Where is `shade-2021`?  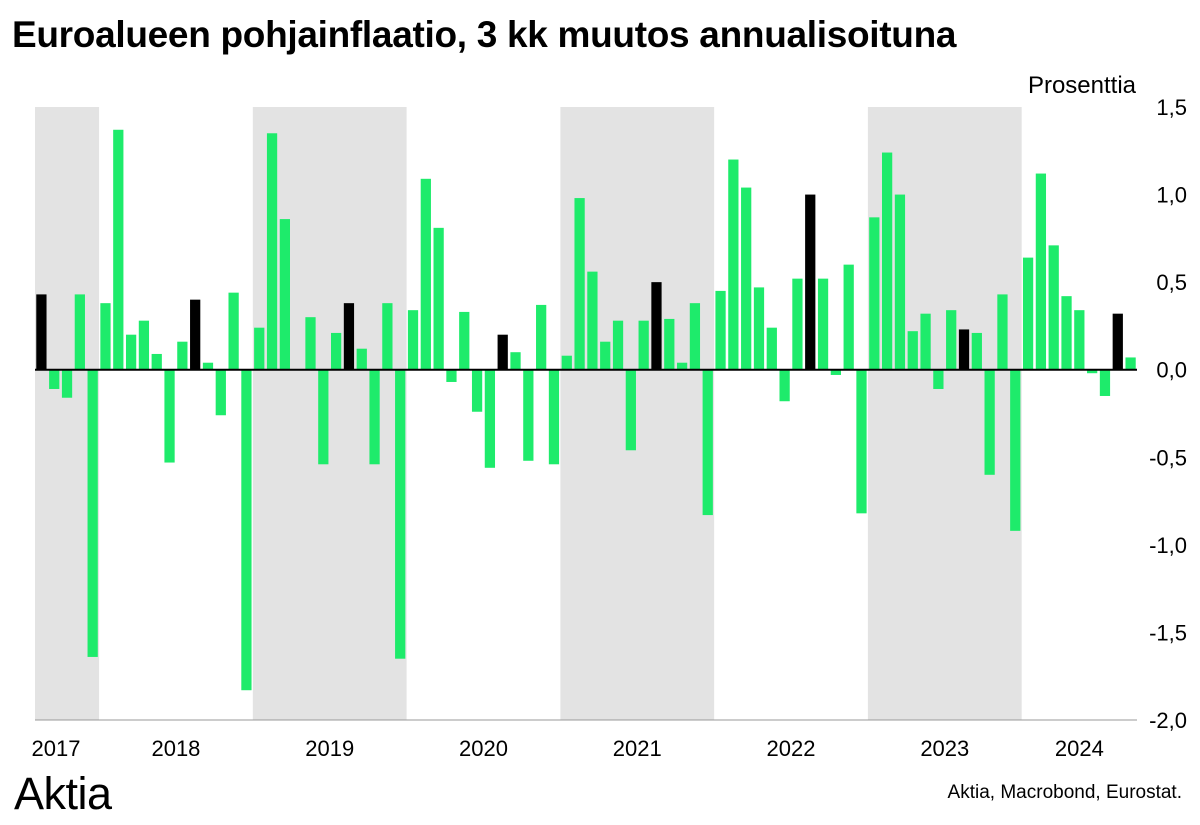 shade-2021 is located at coordinates (637, 413).